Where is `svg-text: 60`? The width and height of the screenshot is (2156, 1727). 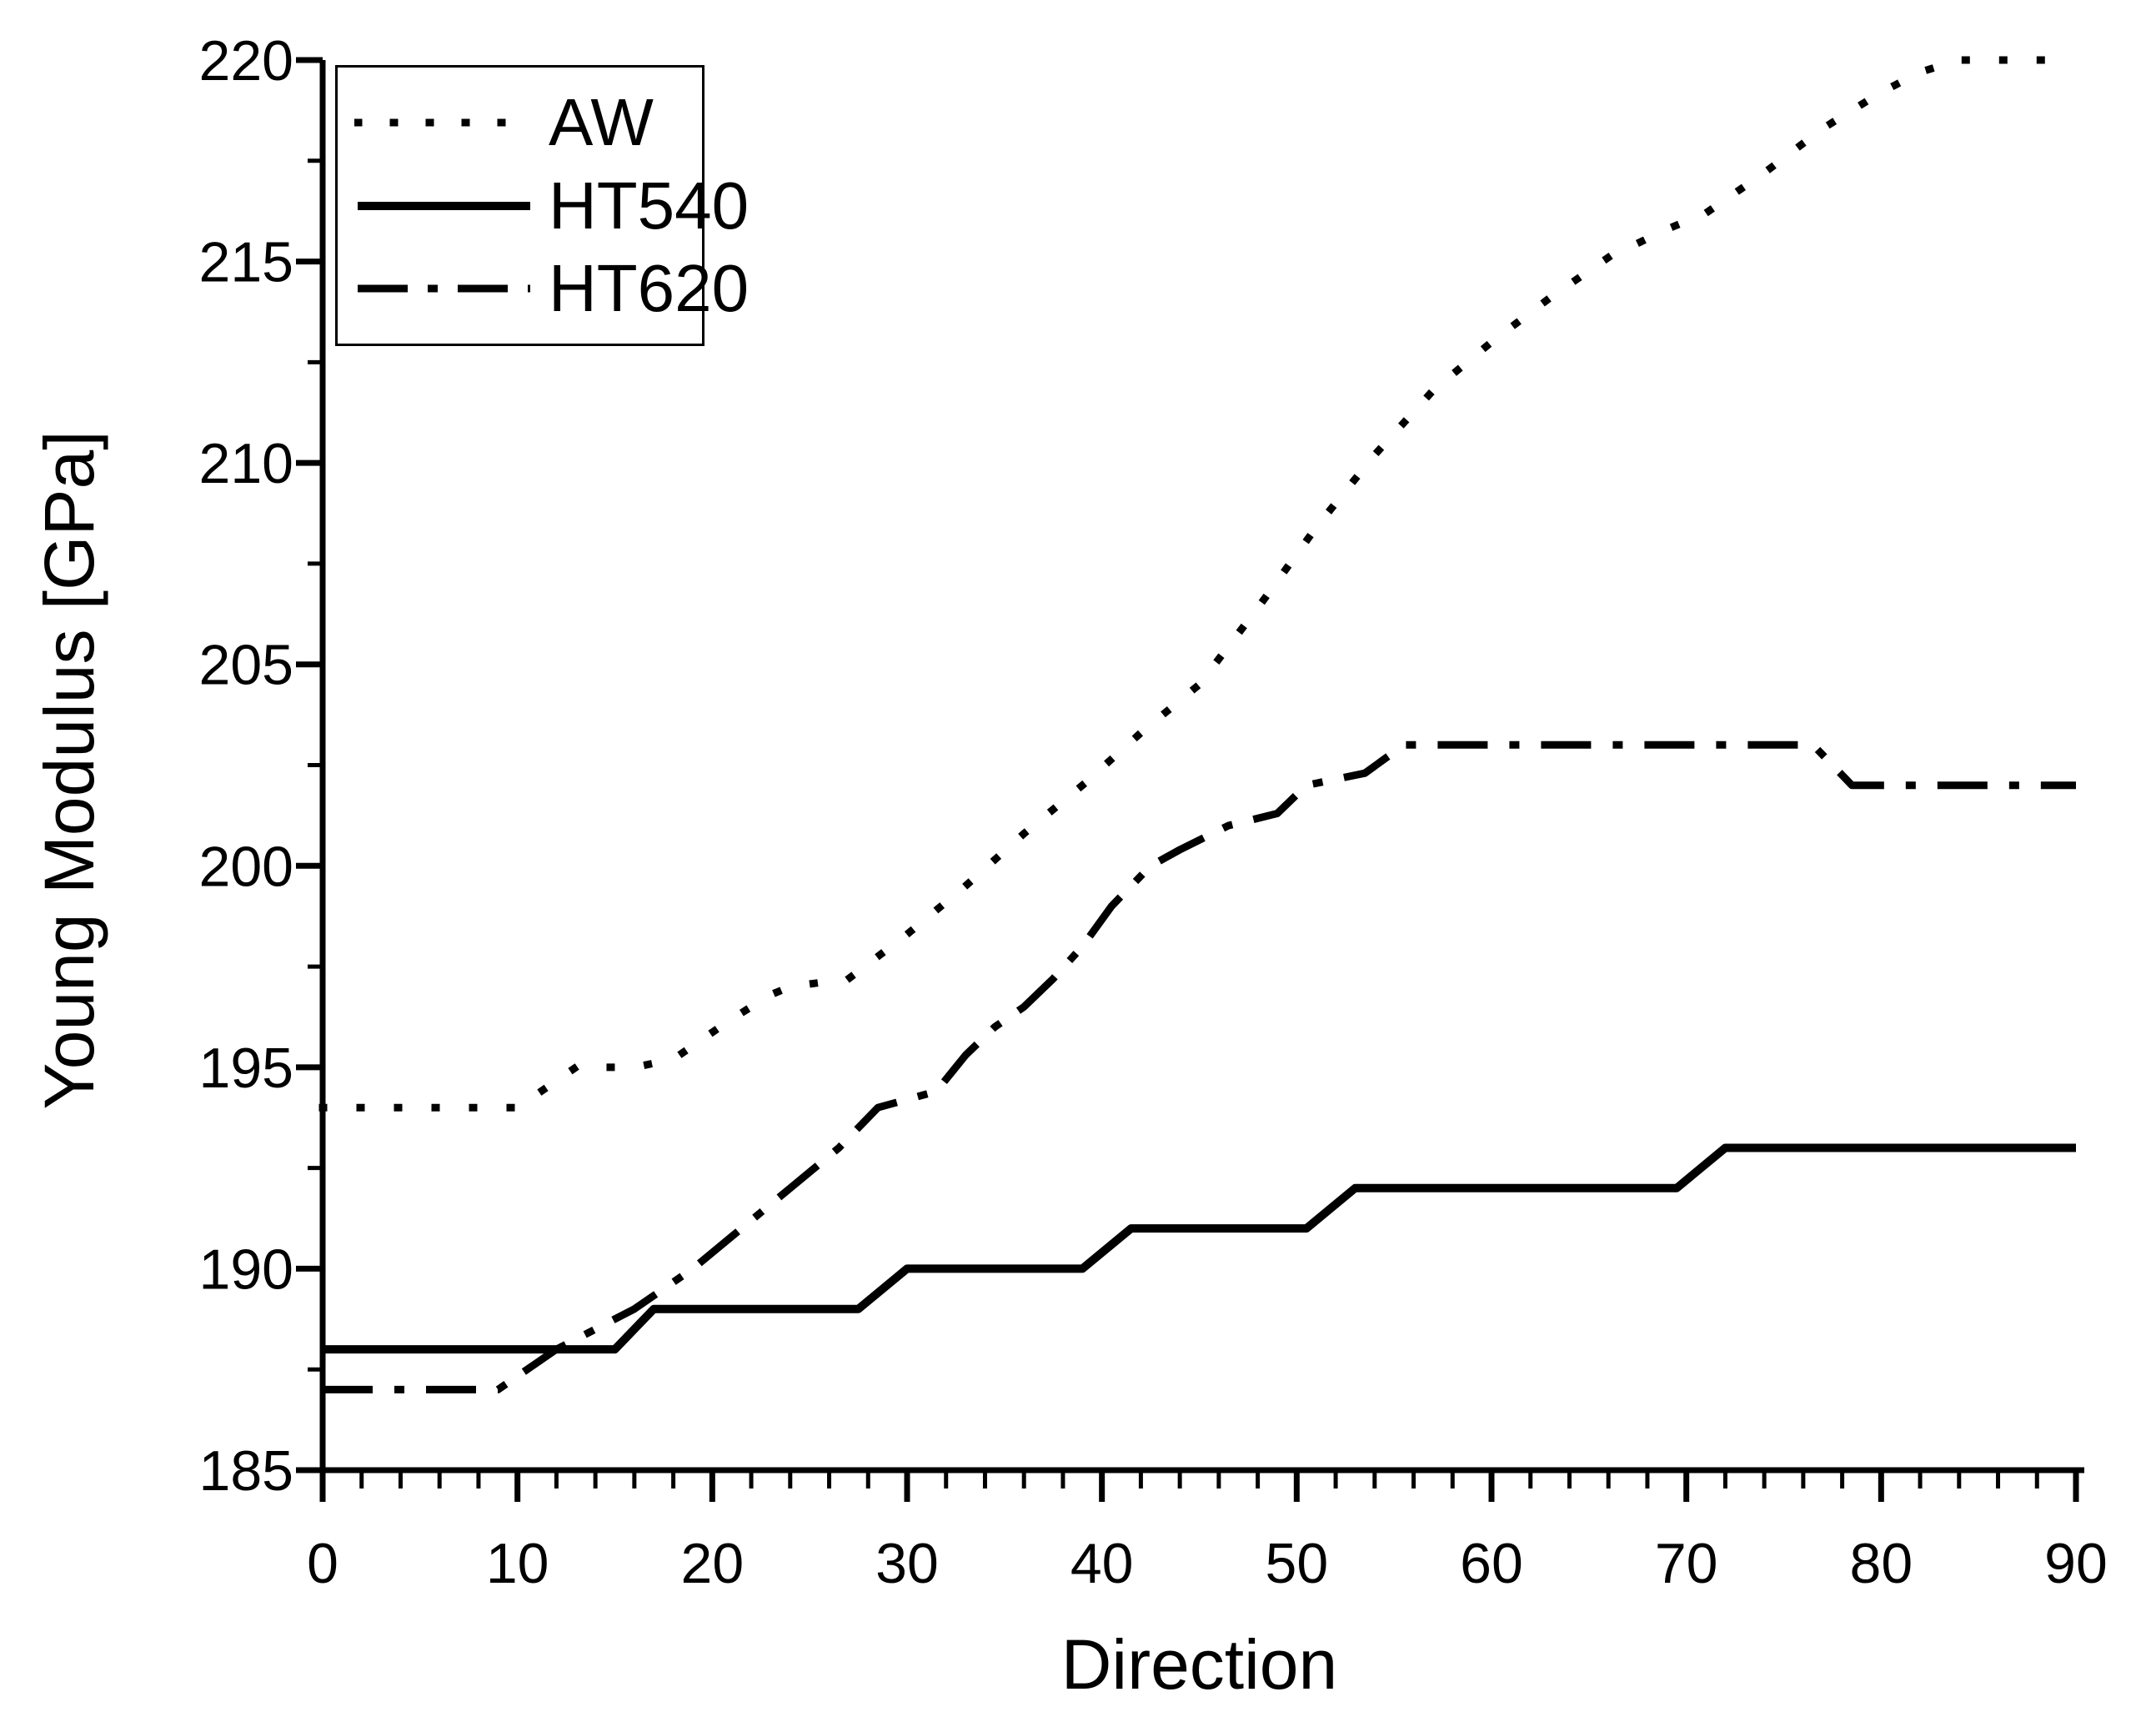
svg-text: 60 is located at coordinates (1491, 1563).